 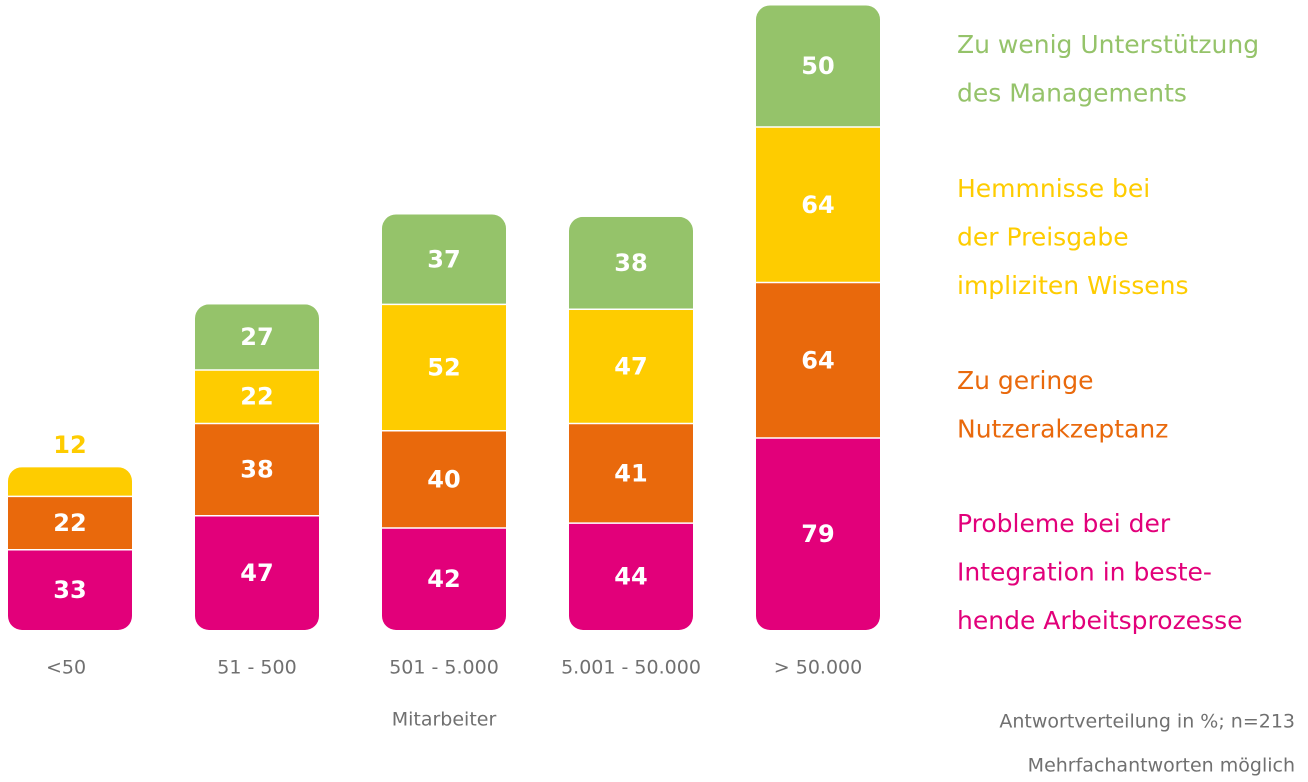 I want to click on value-label: 50, so click(x=817, y=66).